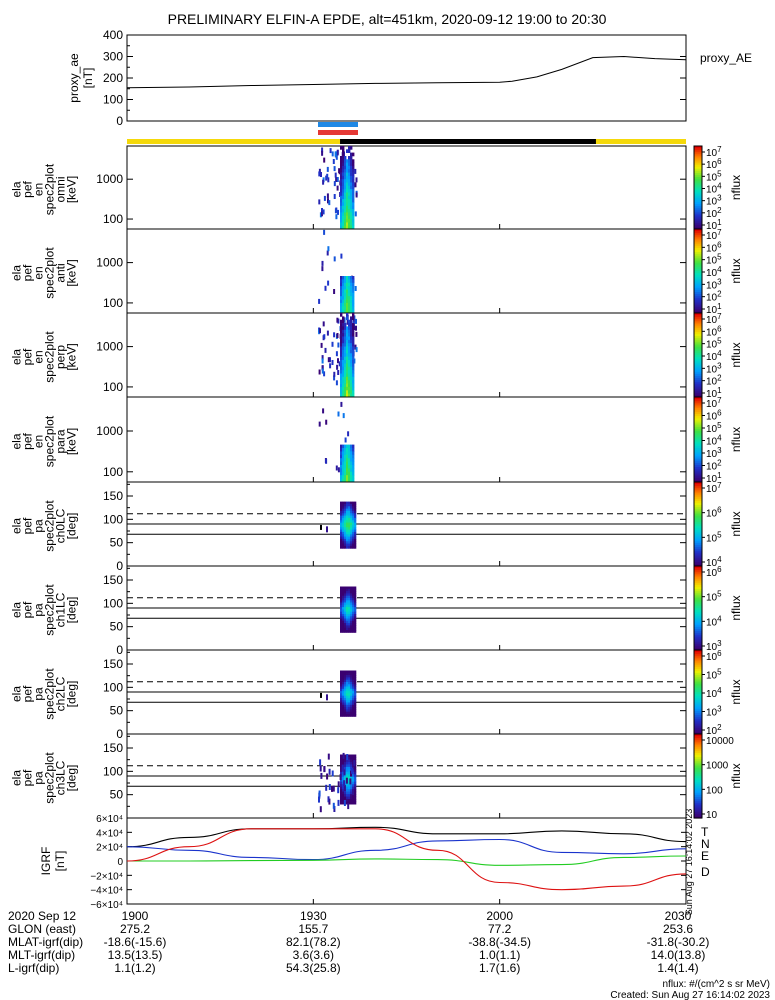  What do you see at coordinates (705, 872) in the screenshot?
I see `igrf-legend-D: D` at bounding box center [705, 872].